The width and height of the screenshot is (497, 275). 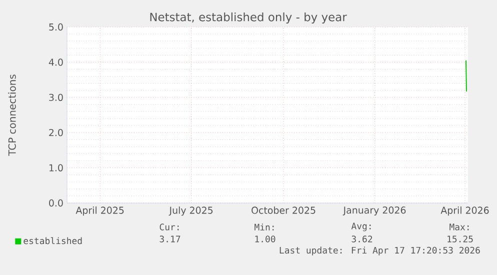 What do you see at coordinates (464, 211) in the screenshot?
I see `x-tick-label: April 2026` at bounding box center [464, 211].